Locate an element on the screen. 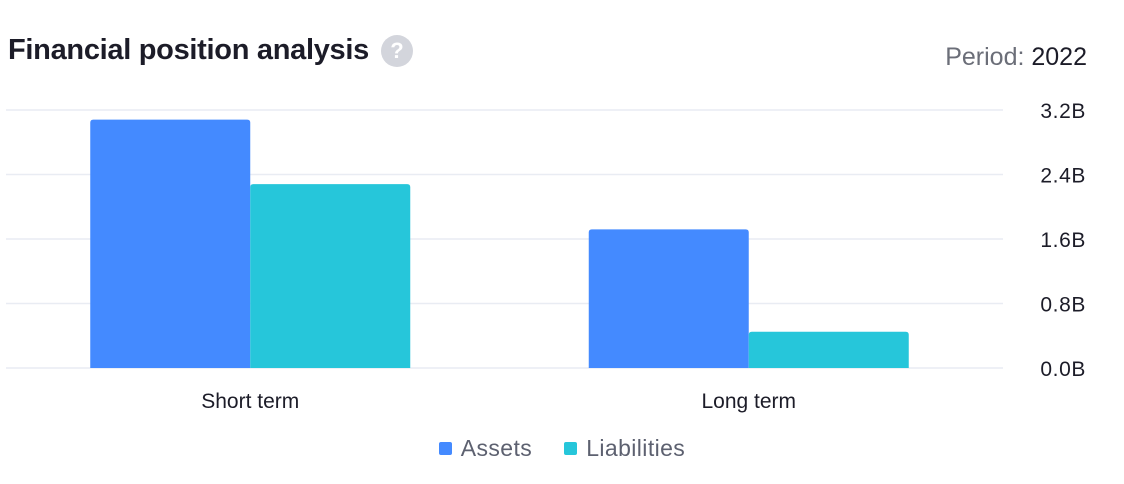 This screenshot has width=1124, height=484. x-category-label: Short term is located at coordinates (250, 401).